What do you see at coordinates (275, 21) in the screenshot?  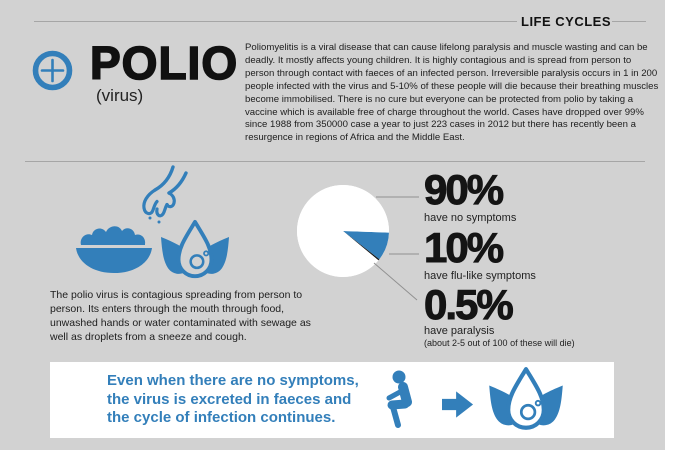 I see `header-rule-left` at bounding box center [275, 21].